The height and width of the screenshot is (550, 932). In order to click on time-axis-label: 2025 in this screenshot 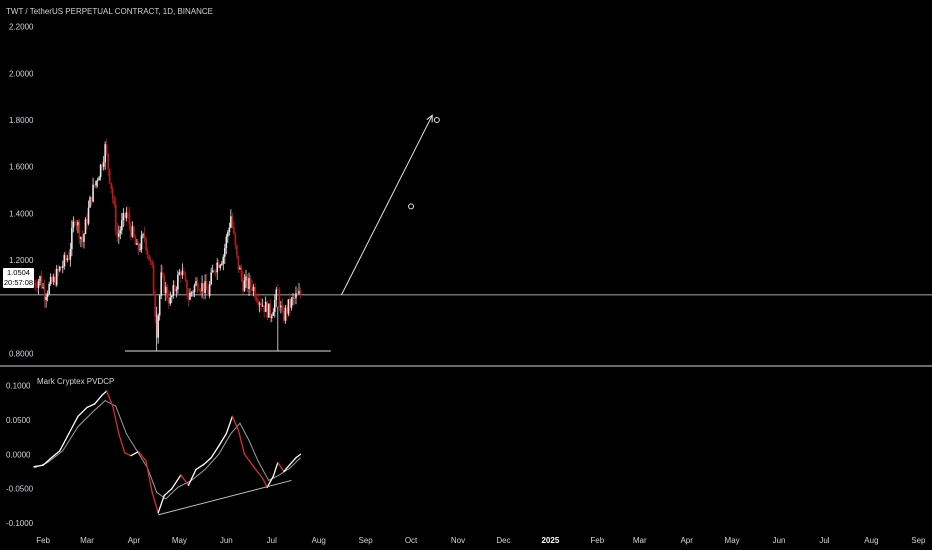, I will do `click(550, 540)`.